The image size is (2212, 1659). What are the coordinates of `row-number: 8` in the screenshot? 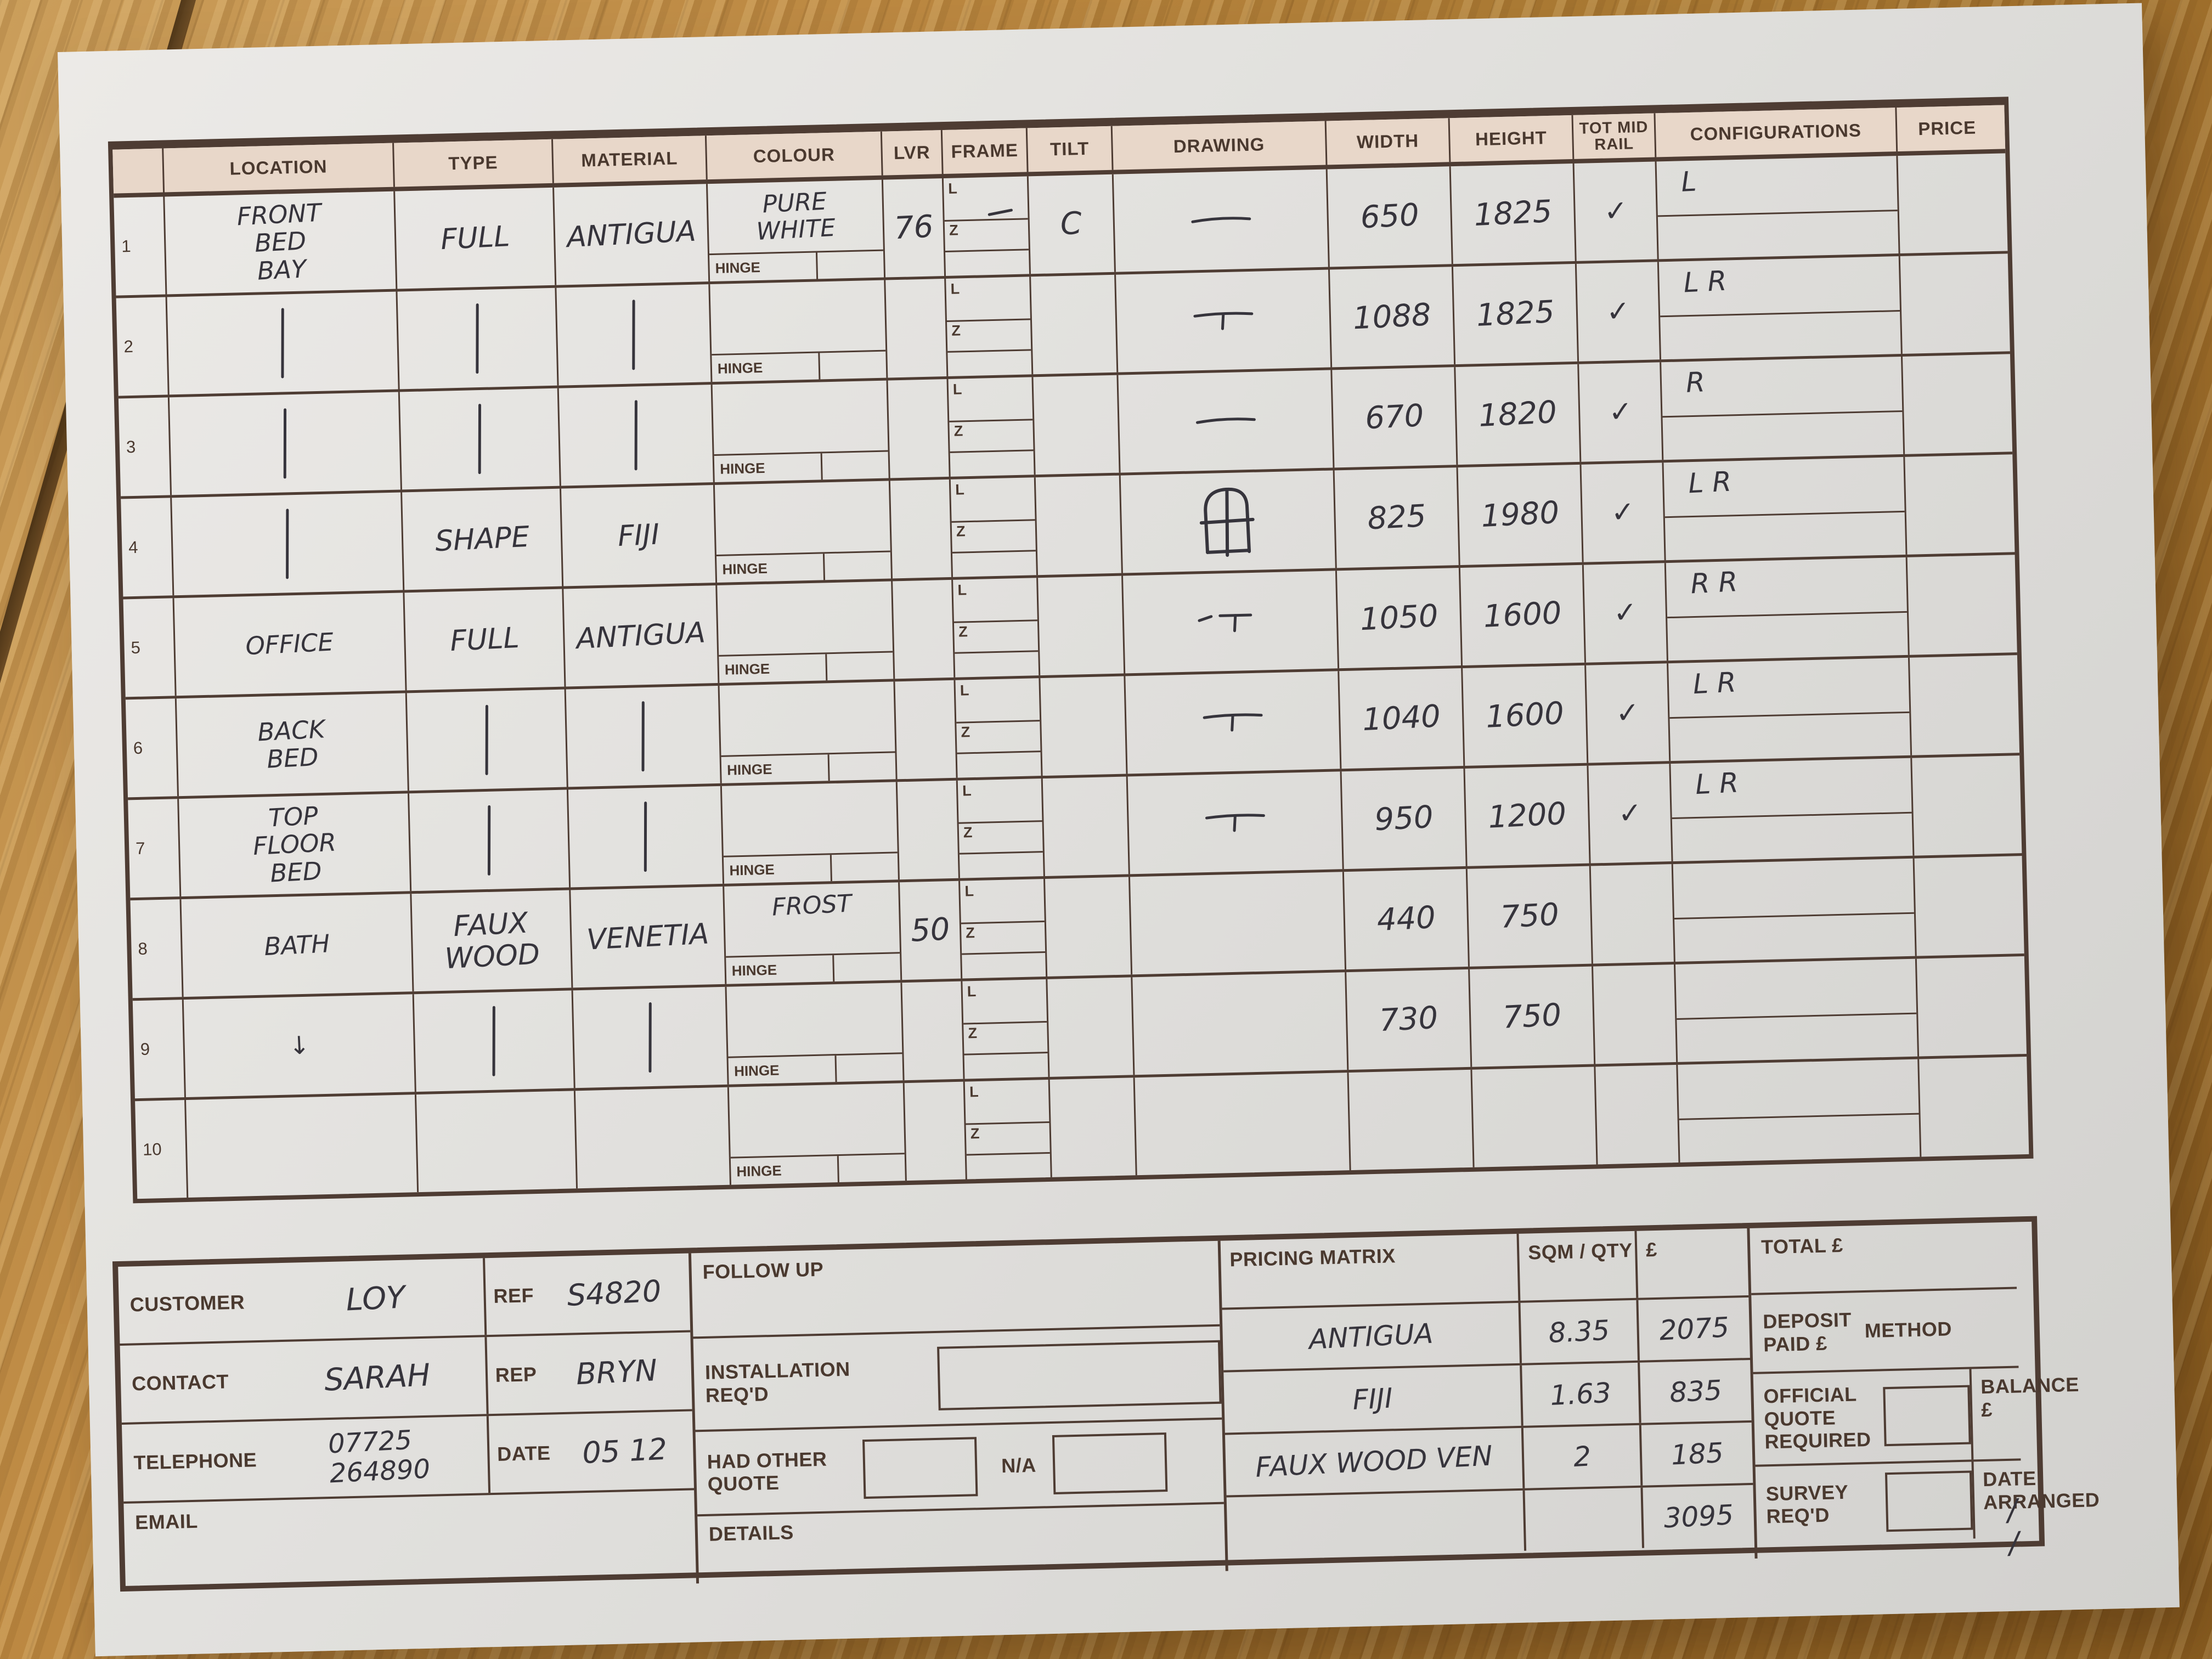 It's located at (143, 948).